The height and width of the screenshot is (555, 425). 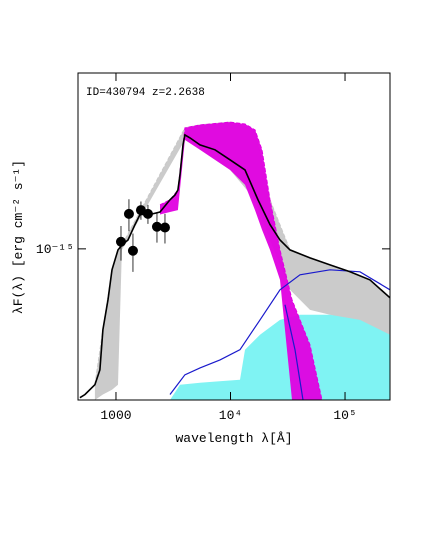 I want to click on x-axis-label: wavelength λ[Å], so click(x=233, y=438).